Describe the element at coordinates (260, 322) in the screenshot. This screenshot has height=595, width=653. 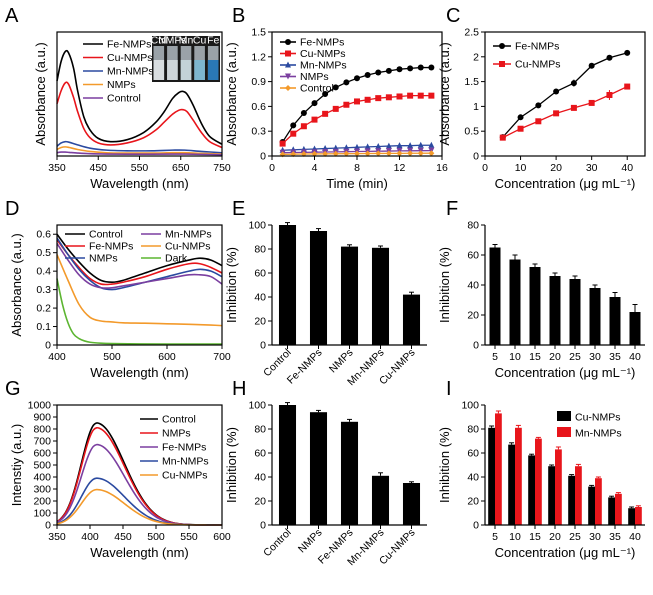
I see `y-tick-label: 20` at that location.